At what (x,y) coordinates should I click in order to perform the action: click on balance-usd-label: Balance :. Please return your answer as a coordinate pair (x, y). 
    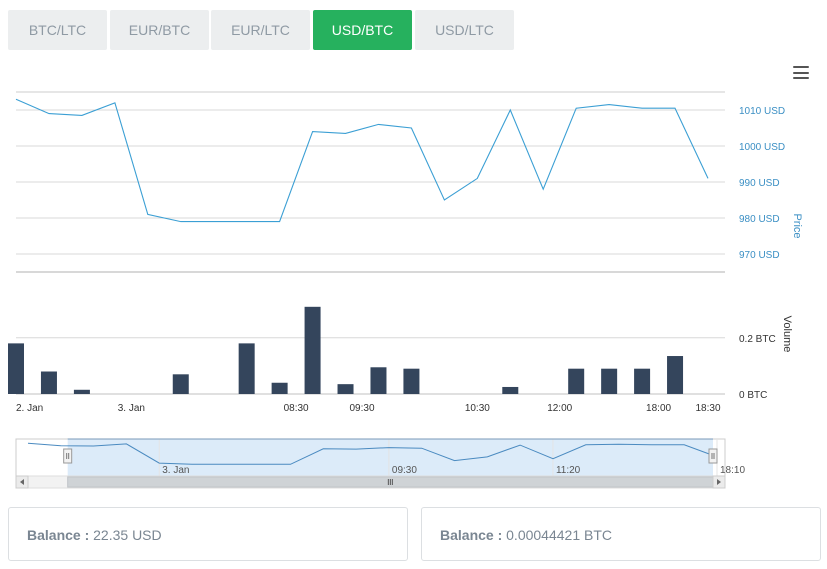
    Looking at the image, I should click on (58, 535).